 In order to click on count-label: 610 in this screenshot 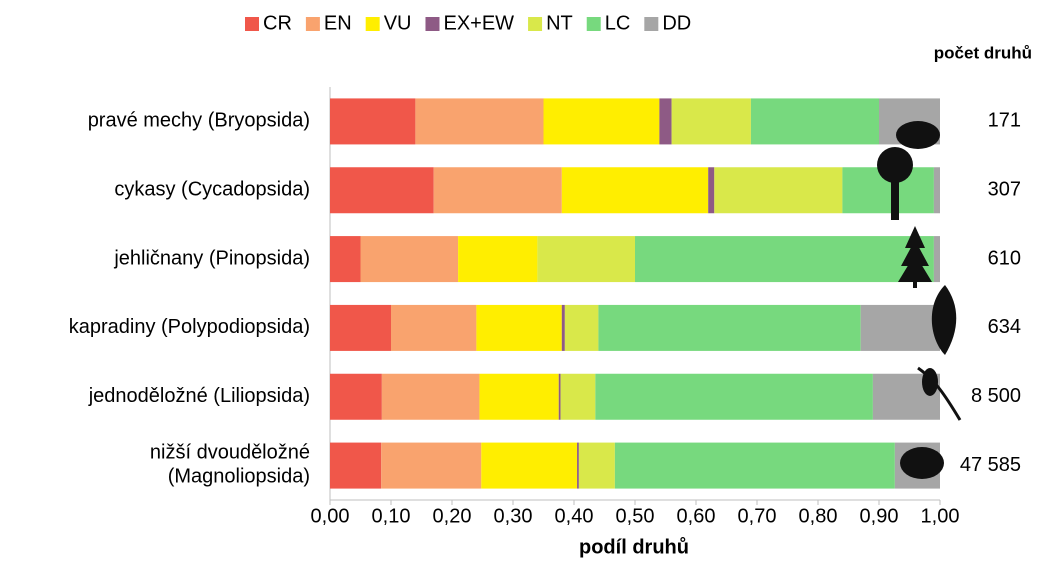, I will do `click(1004, 258)`.